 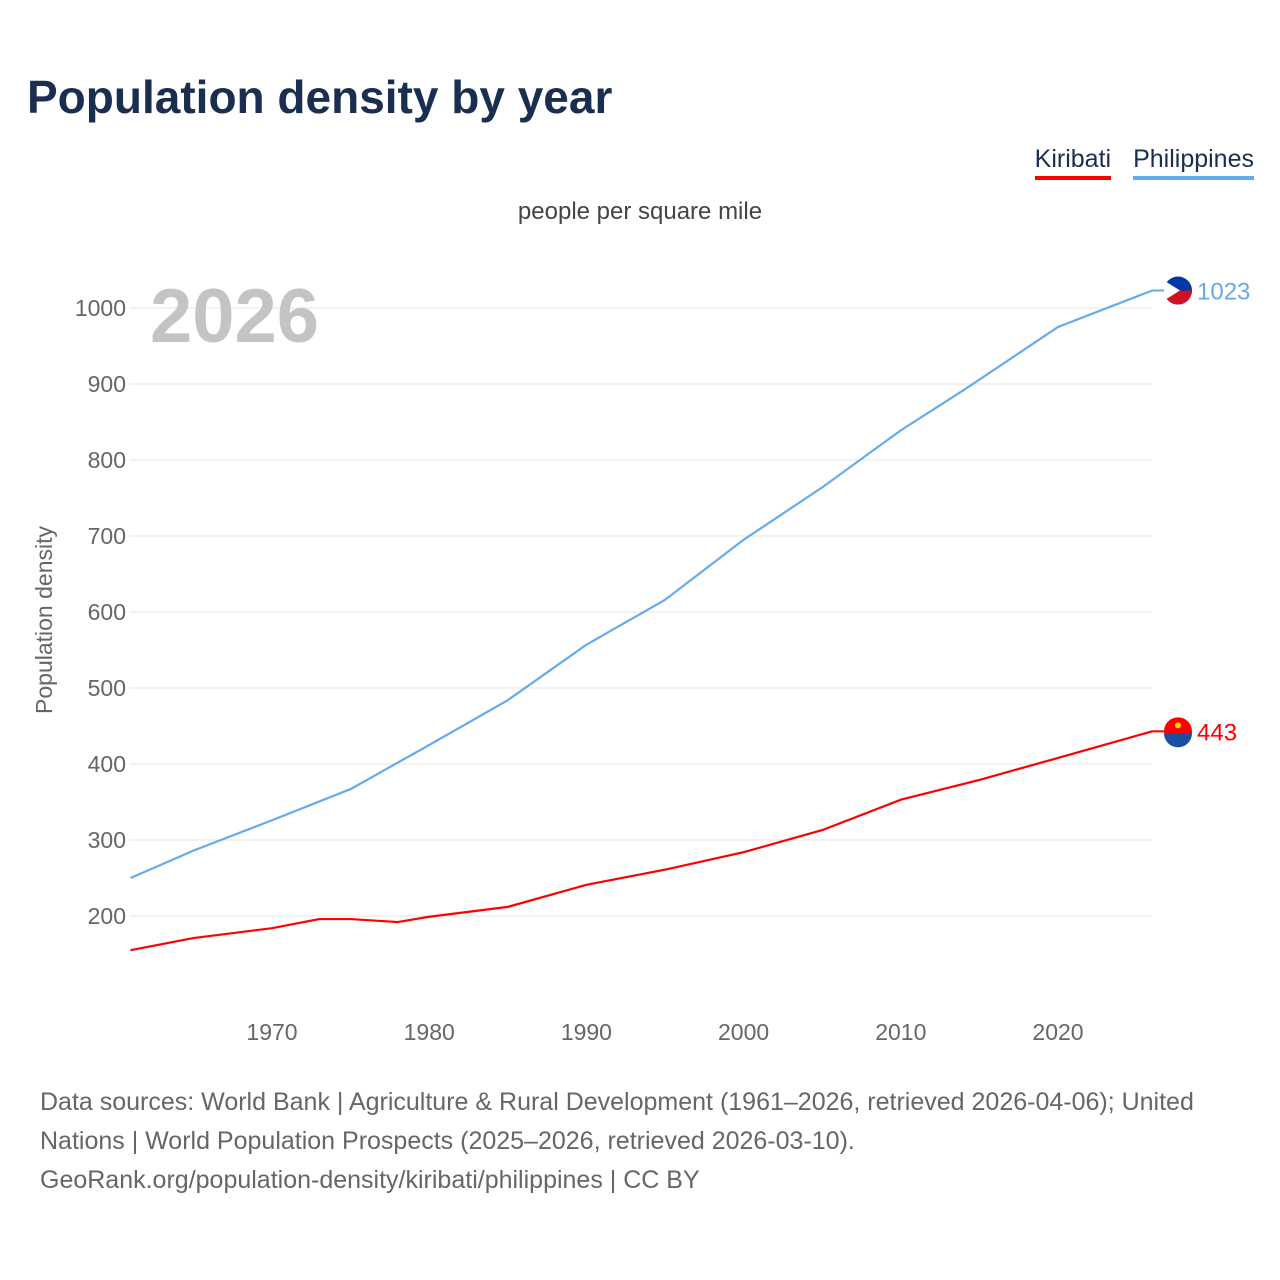 I want to click on y-tick-label: 700, so click(x=107, y=536).